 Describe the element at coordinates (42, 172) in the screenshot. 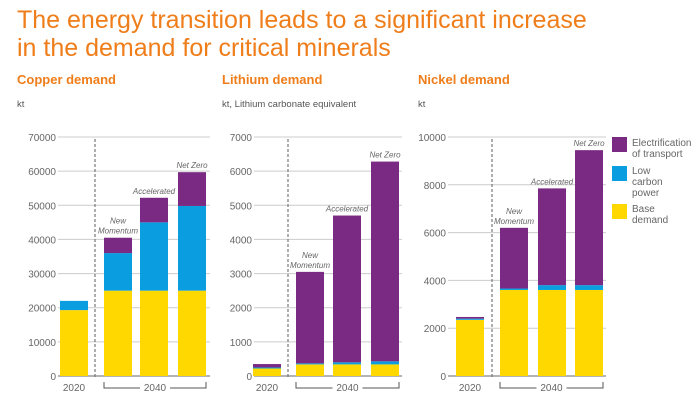

I see `copper-ytick-label: 60000` at that location.